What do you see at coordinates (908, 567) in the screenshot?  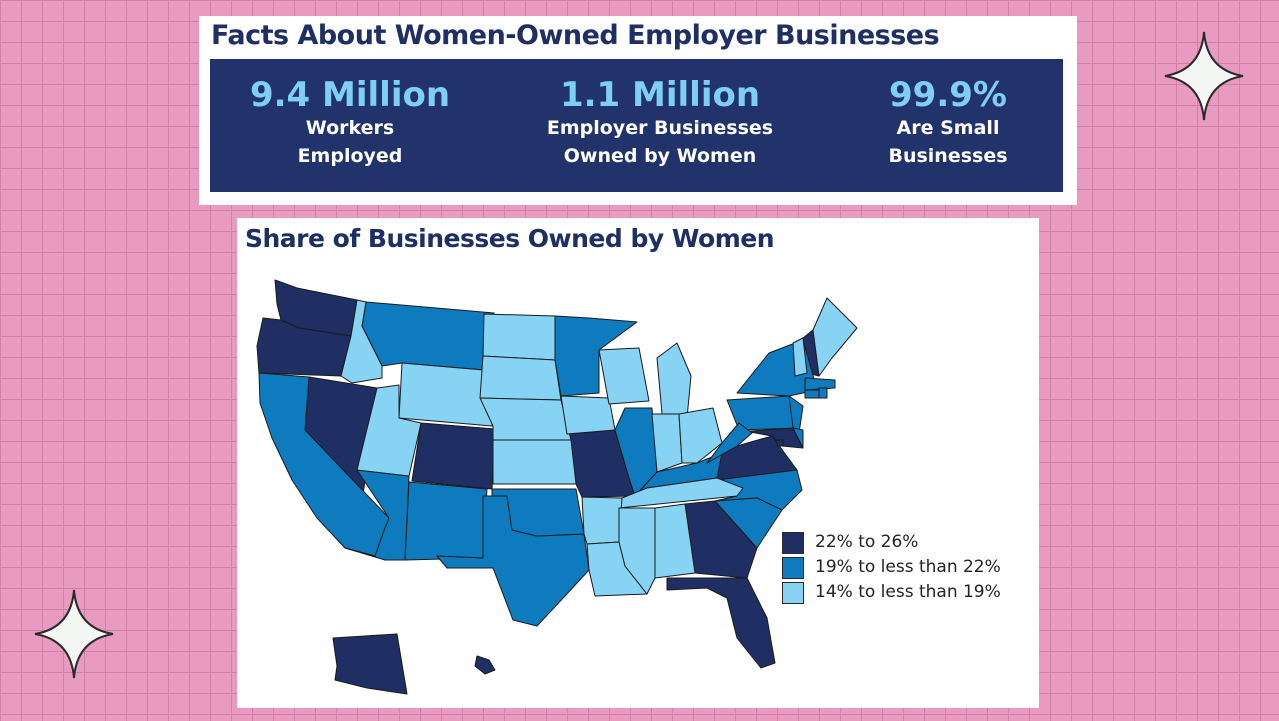 I see `legend-label: 19% to less than 22%` at bounding box center [908, 567].